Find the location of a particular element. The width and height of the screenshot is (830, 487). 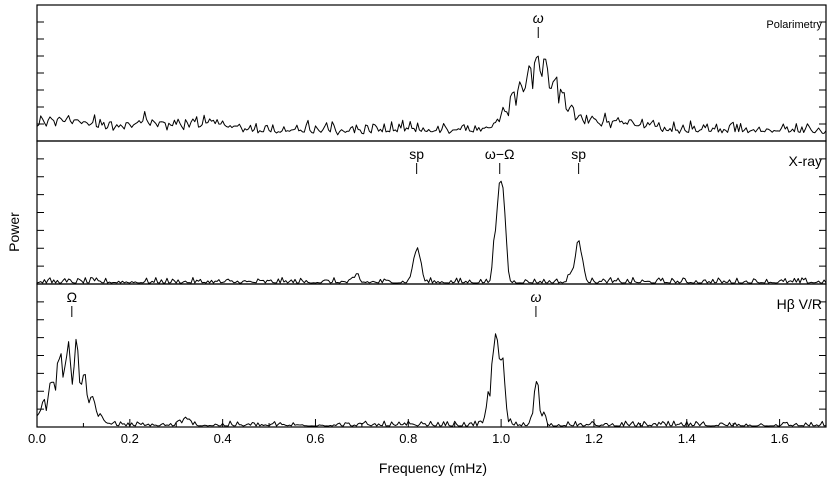

panel-label: Polarimetry is located at coordinates (794, 25).